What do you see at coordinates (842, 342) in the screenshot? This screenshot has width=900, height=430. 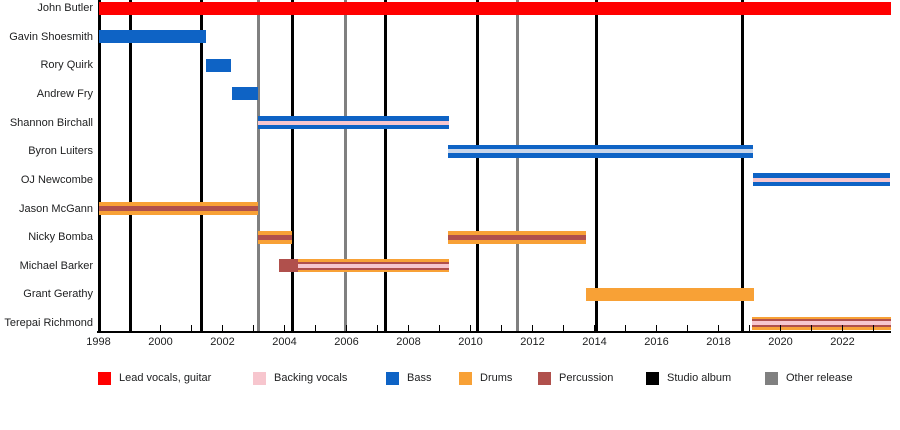 I see `year-label: 2022` at bounding box center [842, 342].